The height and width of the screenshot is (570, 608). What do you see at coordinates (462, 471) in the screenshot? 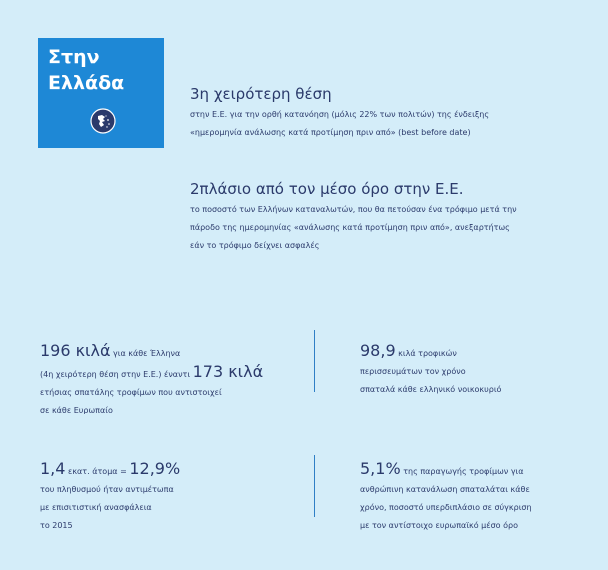
I see `stat4-text: της παραγωγής τροφίμων για` at bounding box center [462, 471].